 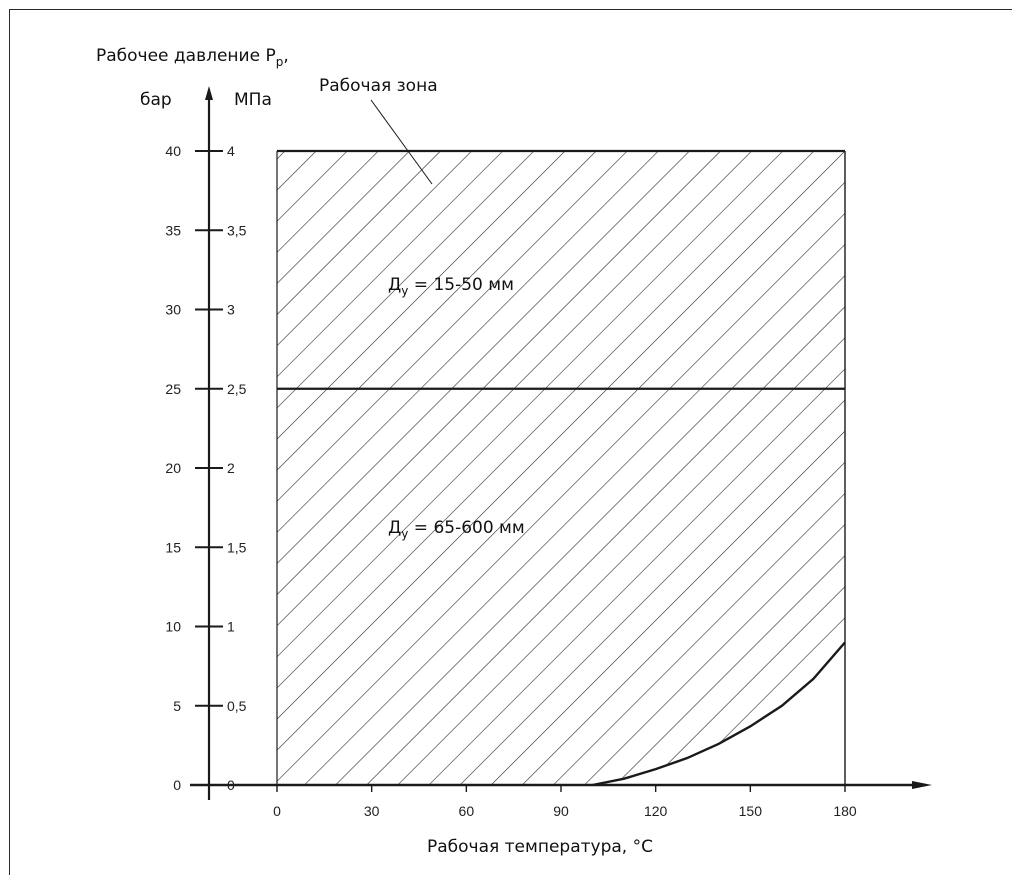 I want to click on y-tick-label-mpa: 3, so click(x=231, y=310).